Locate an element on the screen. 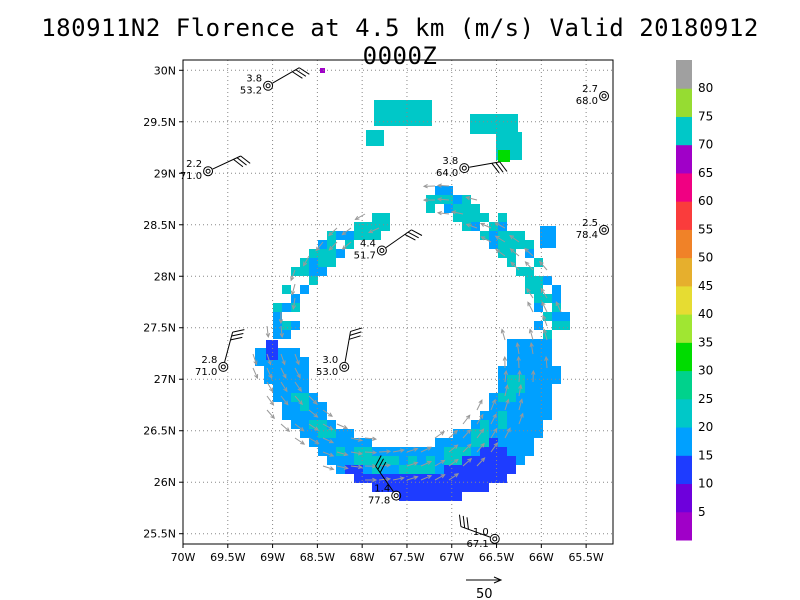  station-upper-label: 3.0 is located at coordinates (330, 360).